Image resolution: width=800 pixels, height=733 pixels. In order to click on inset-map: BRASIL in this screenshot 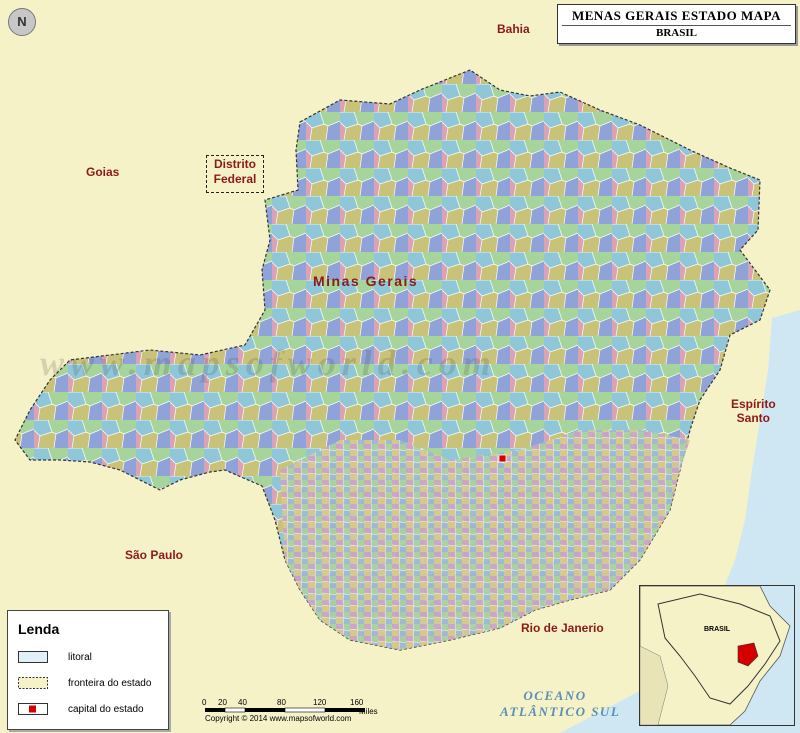, I will do `click(717, 655)`.